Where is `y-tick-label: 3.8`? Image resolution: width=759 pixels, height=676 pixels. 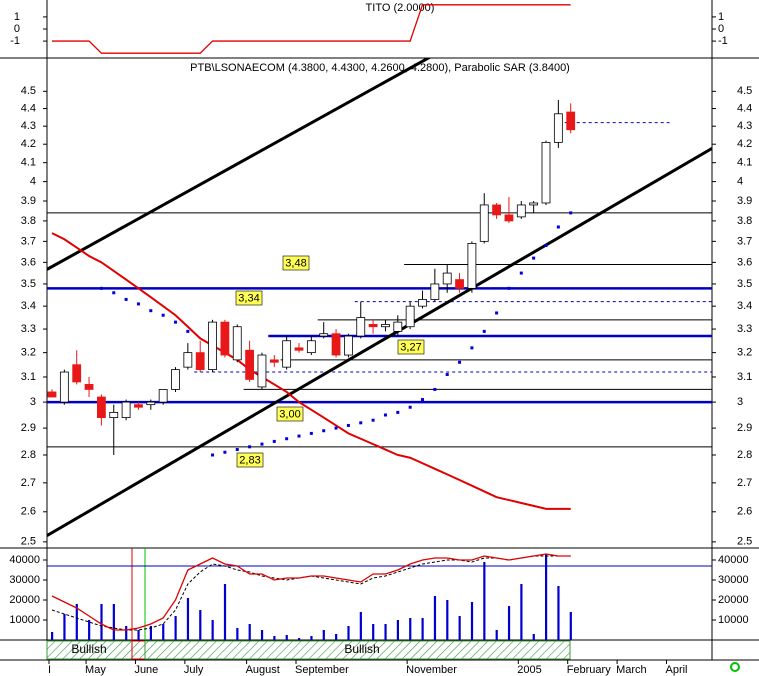 y-tick-label: 3.8 is located at coordinates (744, 221).